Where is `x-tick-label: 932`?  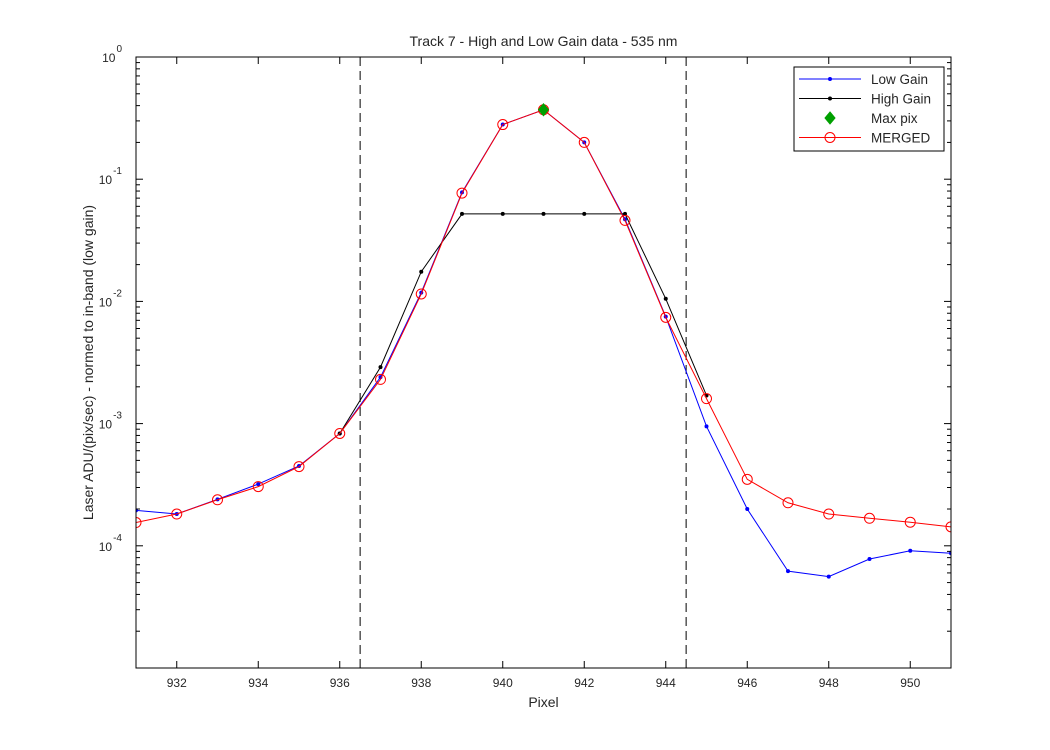 x-tick-label: 932 is located at coordinates (177, 683).